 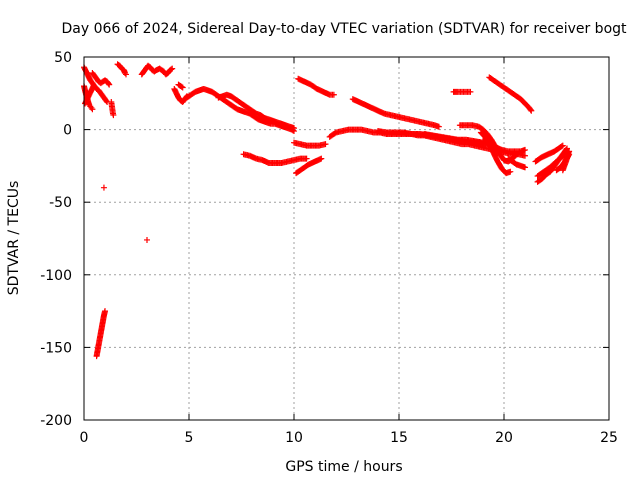 What do you see at coordinates (189, 438) in the screenshot?
I see `x-tick-label: 5` at bounding box center [189, 438].